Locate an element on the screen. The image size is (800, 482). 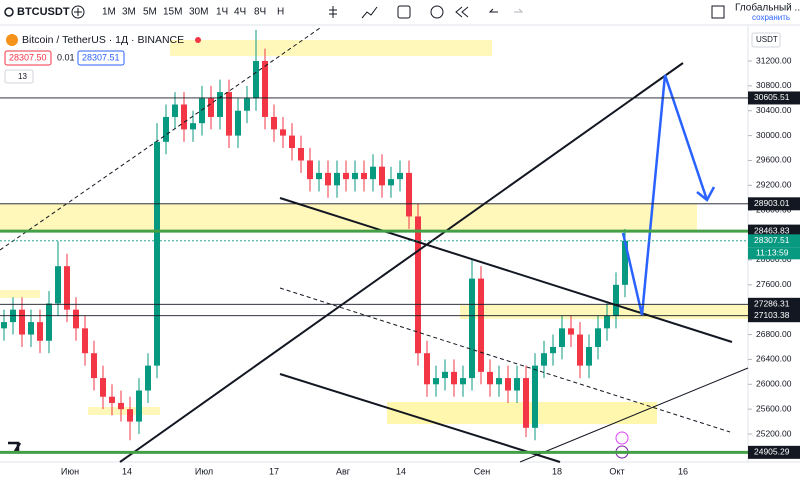
y-tick-label: 26800.00 is located at coordinates (774, 334).